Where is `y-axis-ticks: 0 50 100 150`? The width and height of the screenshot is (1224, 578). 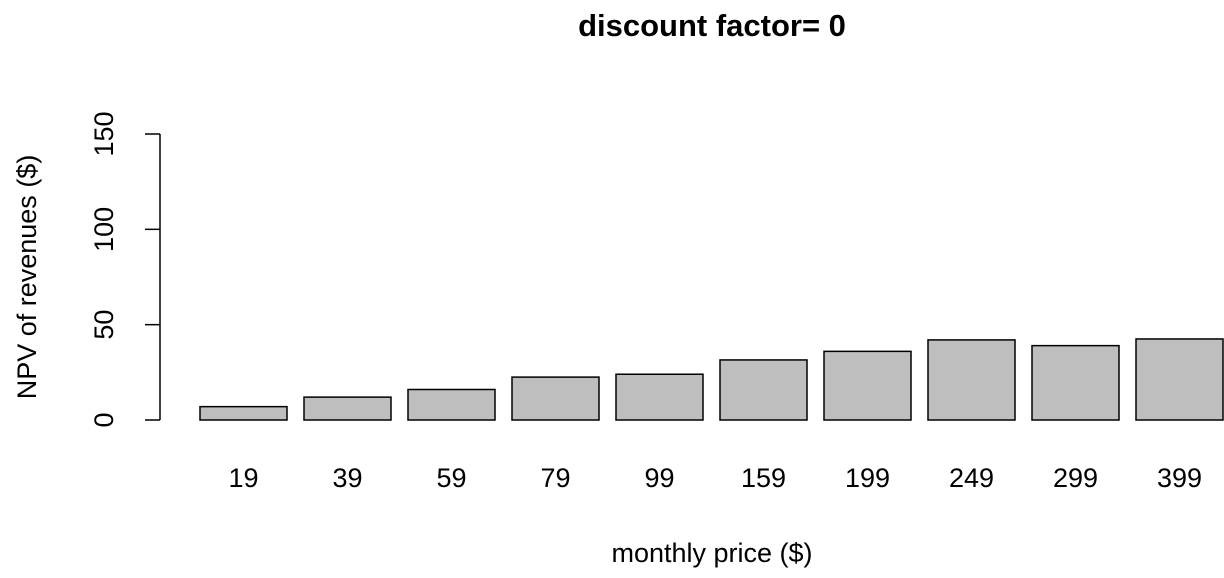 y-axis-ticks: 0 50 100 150 is located at coordinates (124, 269).